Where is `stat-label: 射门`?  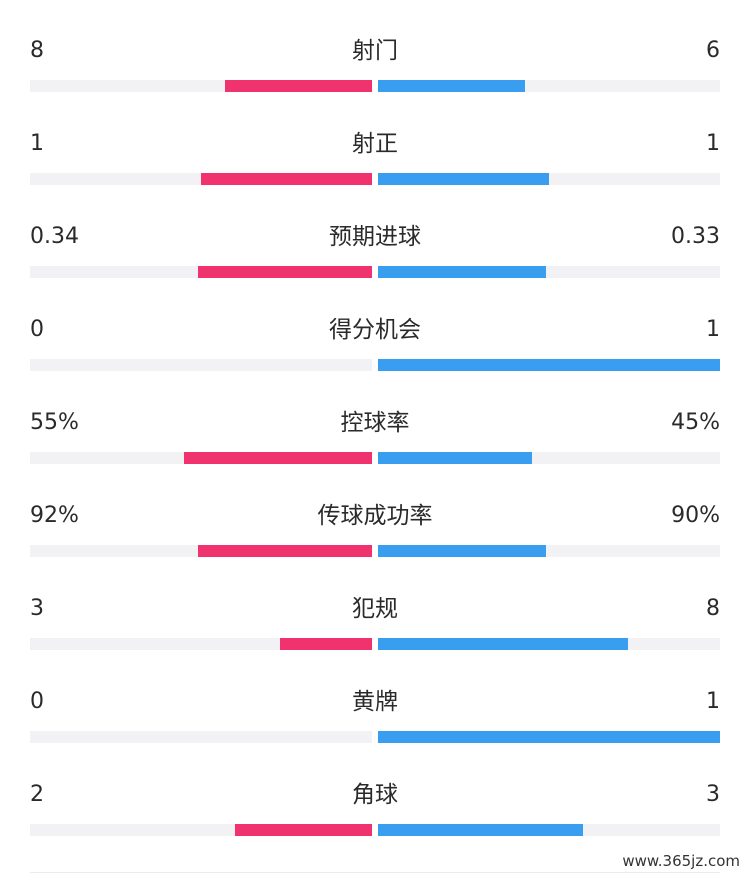
stat-label: 射门 is located at coordinates (375, 51).